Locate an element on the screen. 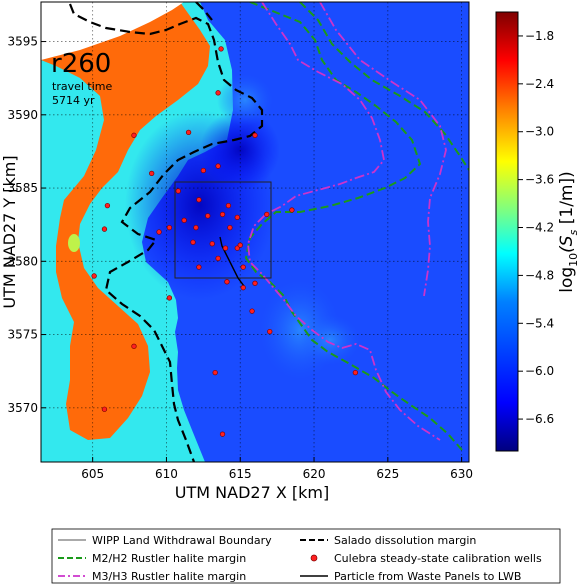  colorbar-tick-label: −6.6 is located at coordinates (539, 419).